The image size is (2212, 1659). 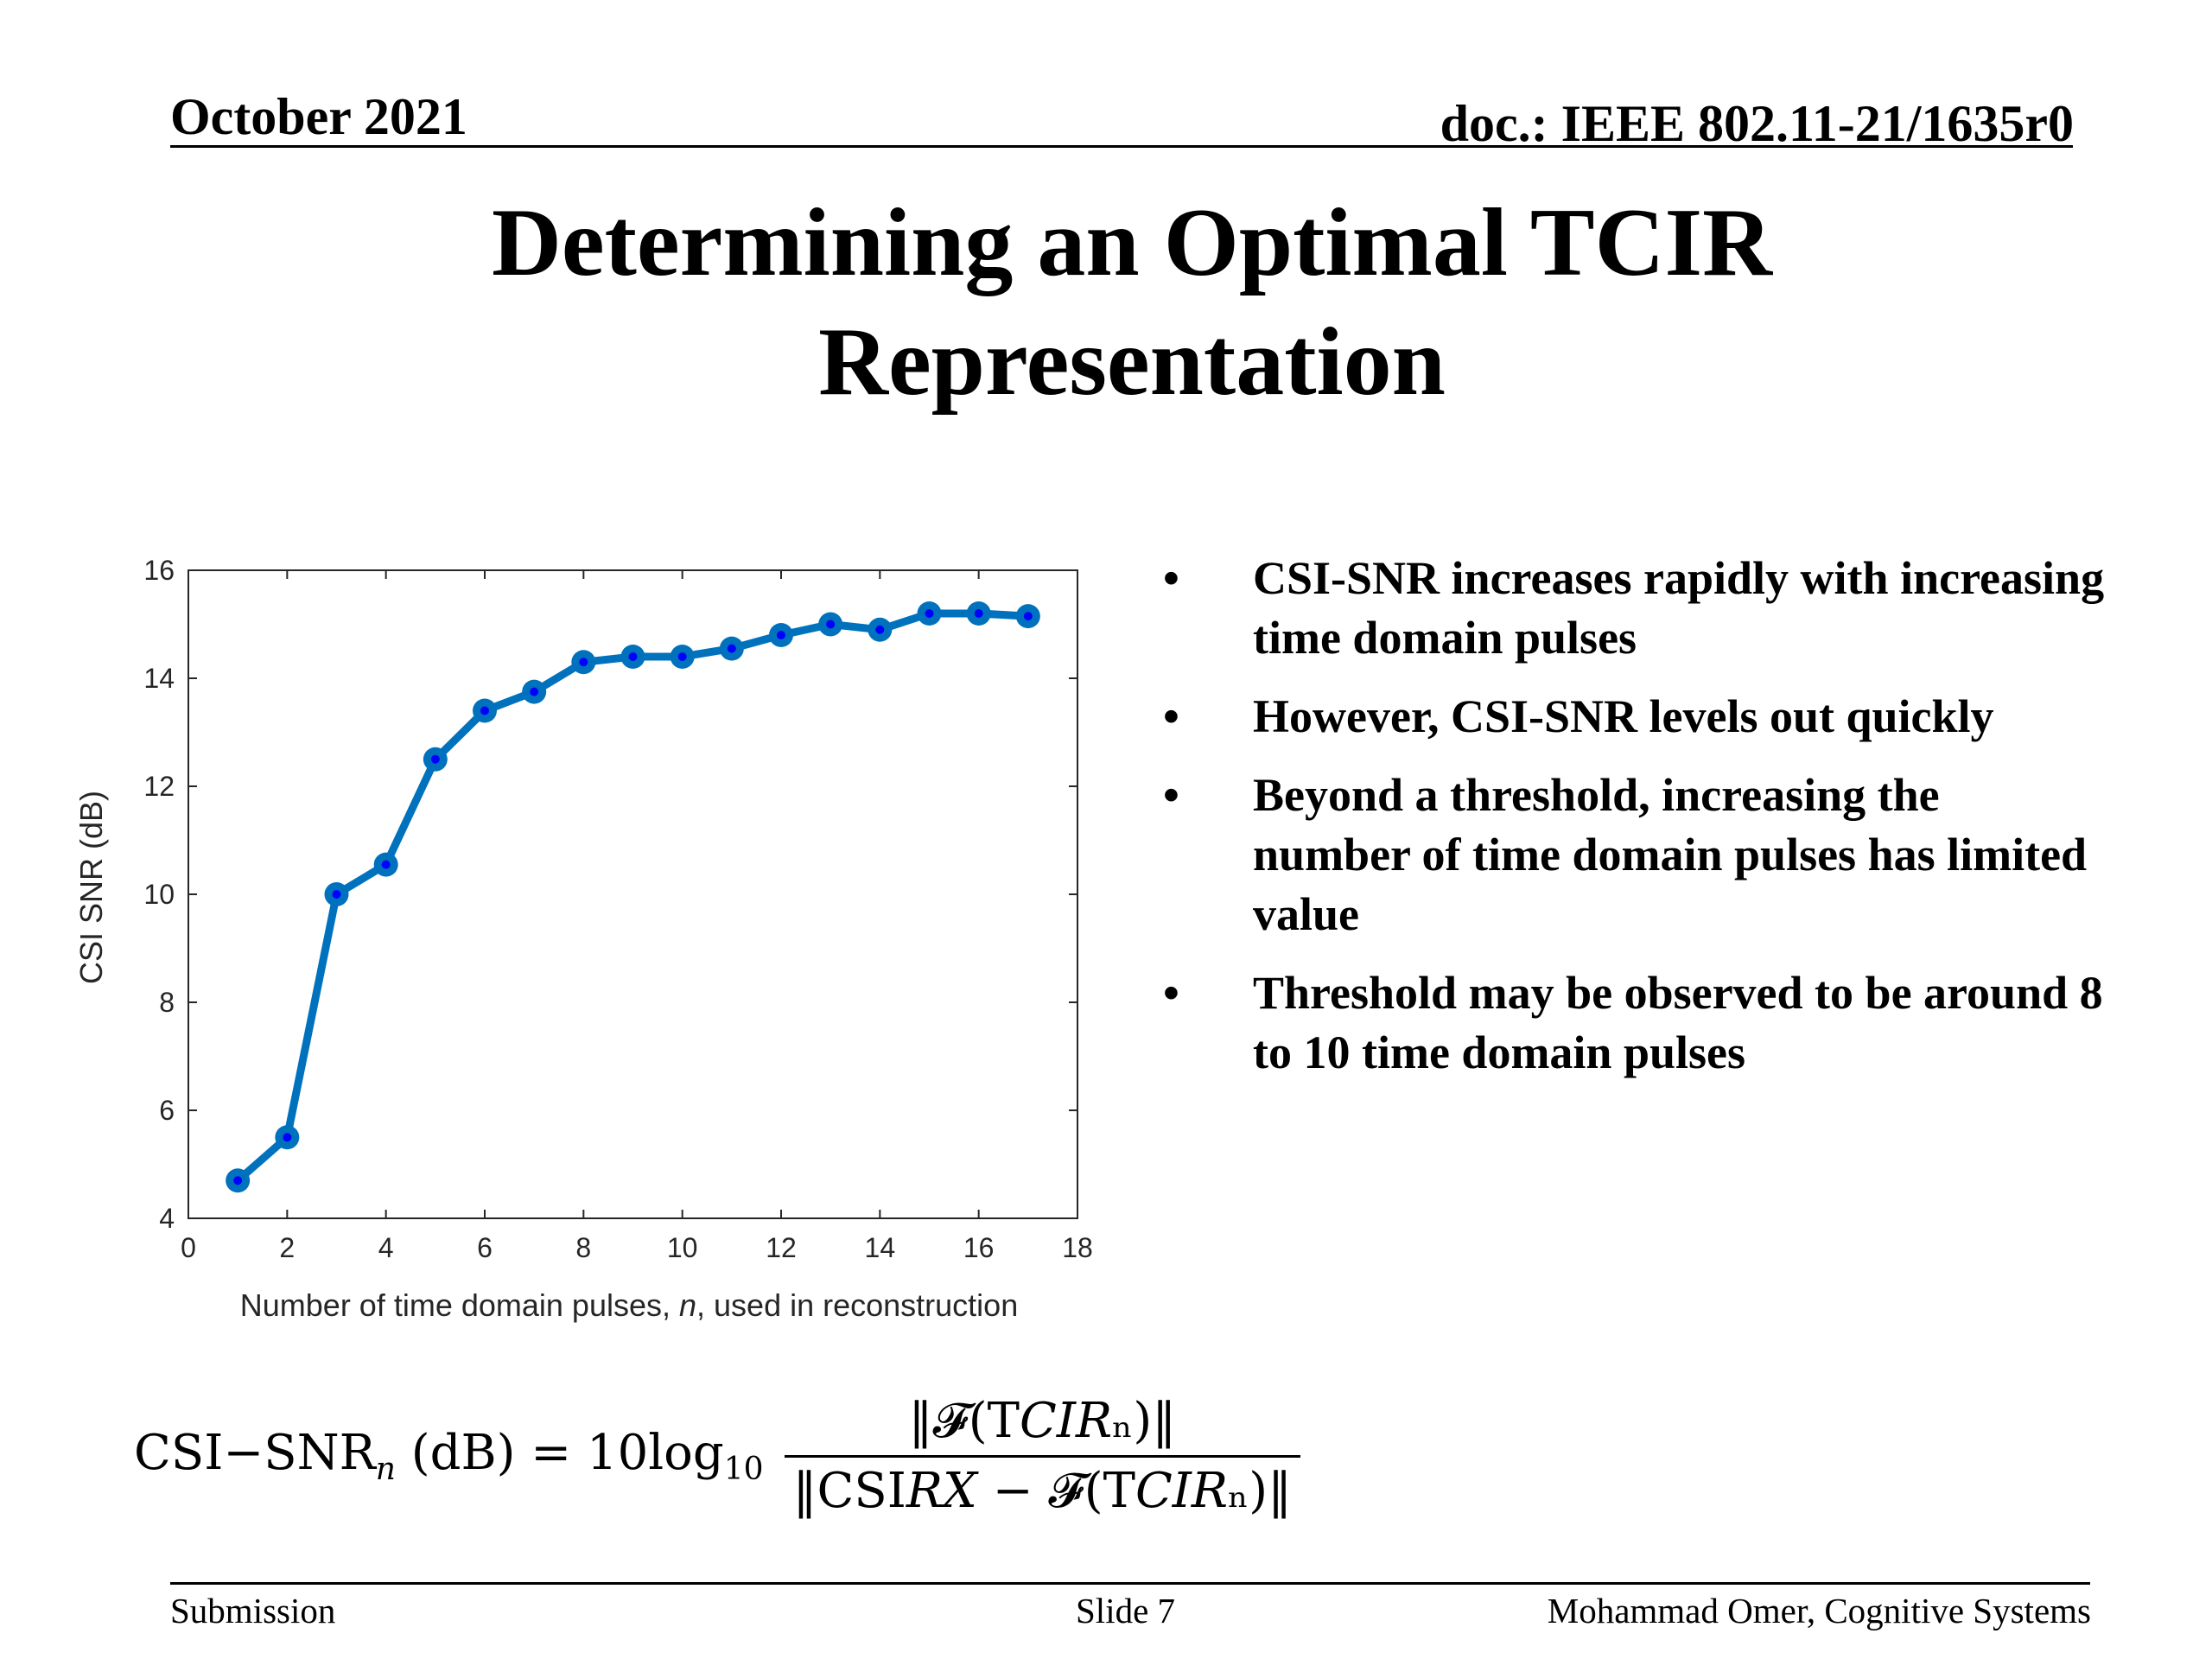 I want to click on x-axis-label-pre: Number of time domain pulses,, so click(x=459, y=1305).